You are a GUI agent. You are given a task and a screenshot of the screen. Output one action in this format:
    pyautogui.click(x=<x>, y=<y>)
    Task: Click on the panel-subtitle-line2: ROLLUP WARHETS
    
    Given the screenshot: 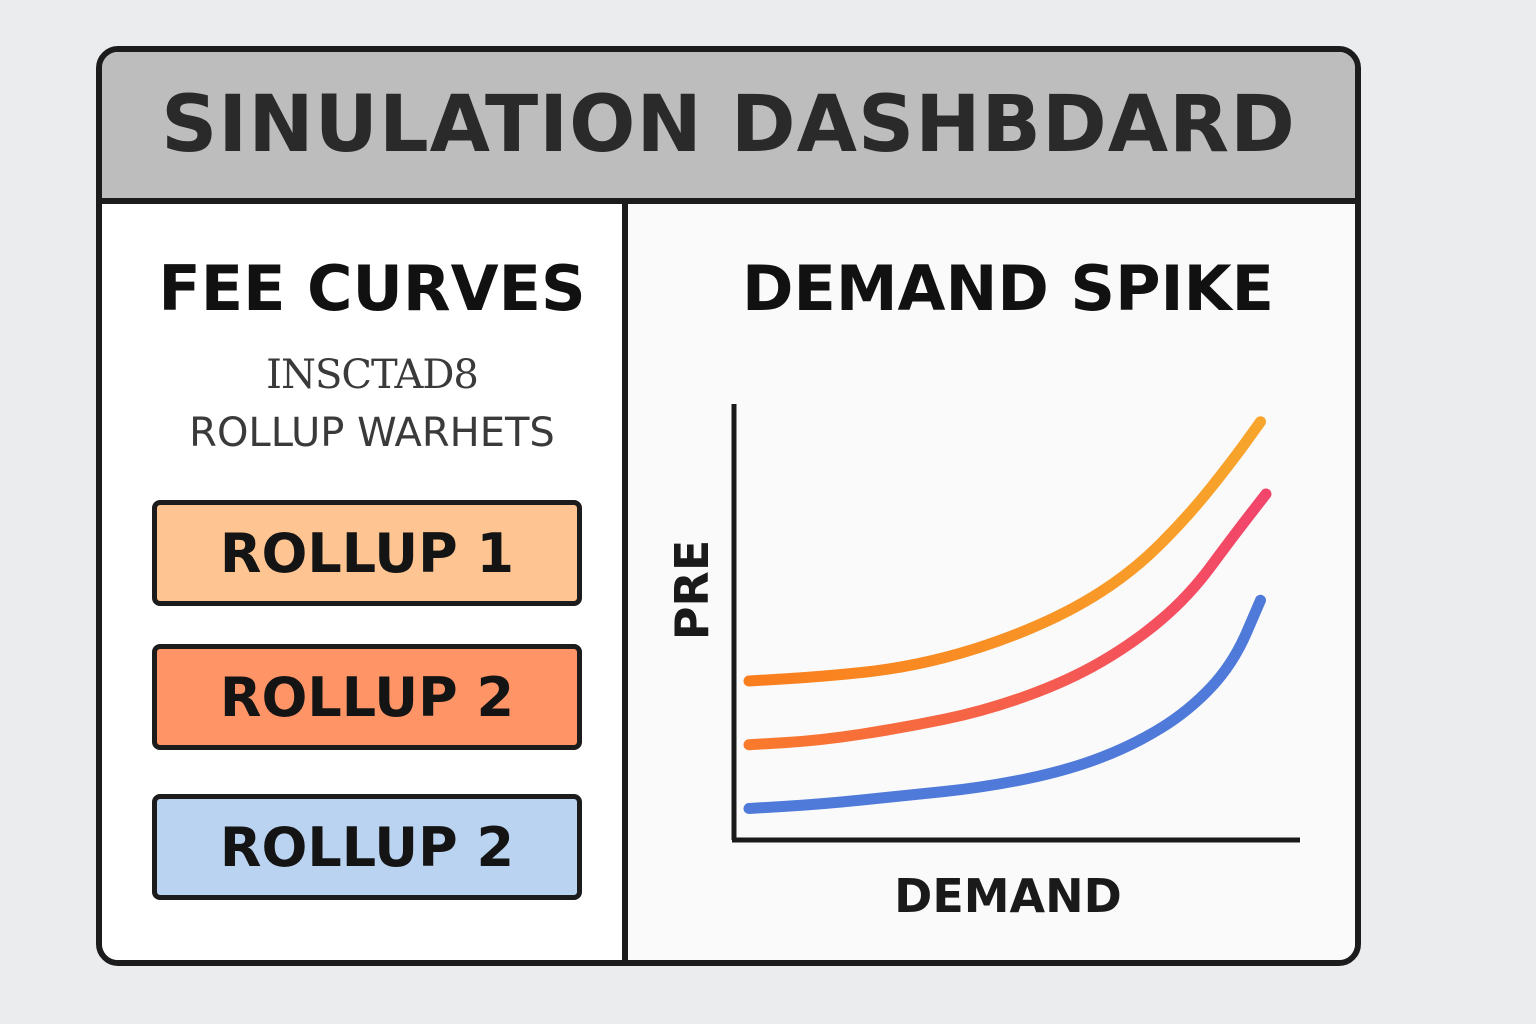 What is the action you would take?
    pyautogui.click(x=372, y=433)
    